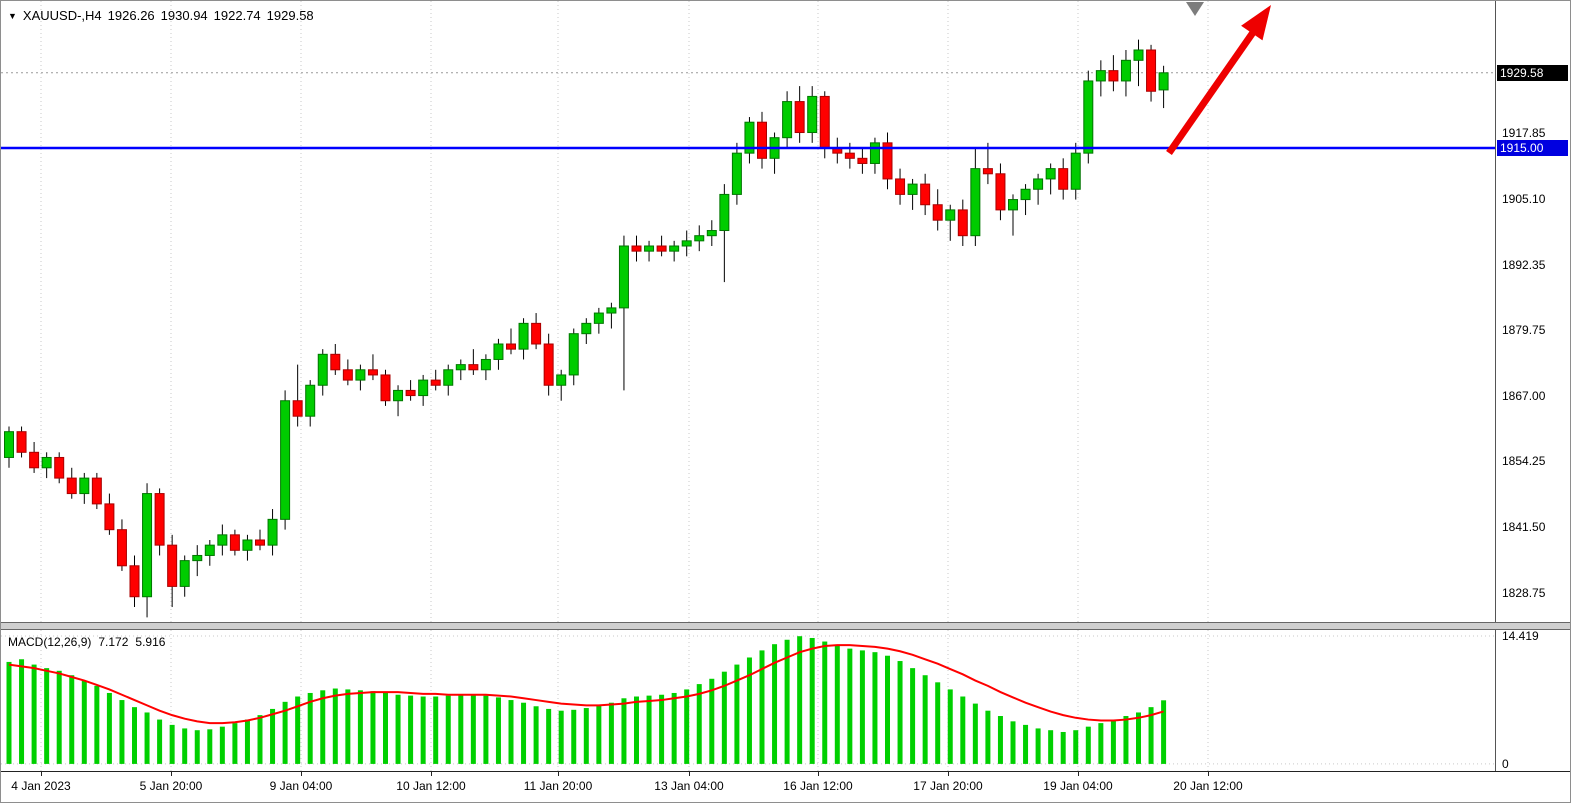 This screenshot has height=803, width=1571. What do you see at coordinates (12, 16) in the screenshot?
I see `symbol-dropdown-icon: ▼` at bounding box center [12, 16].